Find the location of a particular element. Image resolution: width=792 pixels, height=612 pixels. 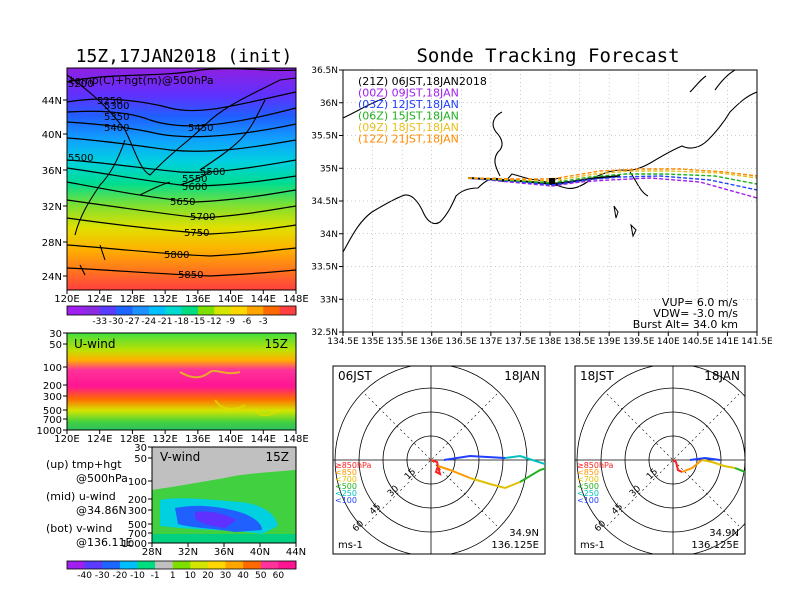

track-lon-label: 141E is located at coordinates (727, 342).